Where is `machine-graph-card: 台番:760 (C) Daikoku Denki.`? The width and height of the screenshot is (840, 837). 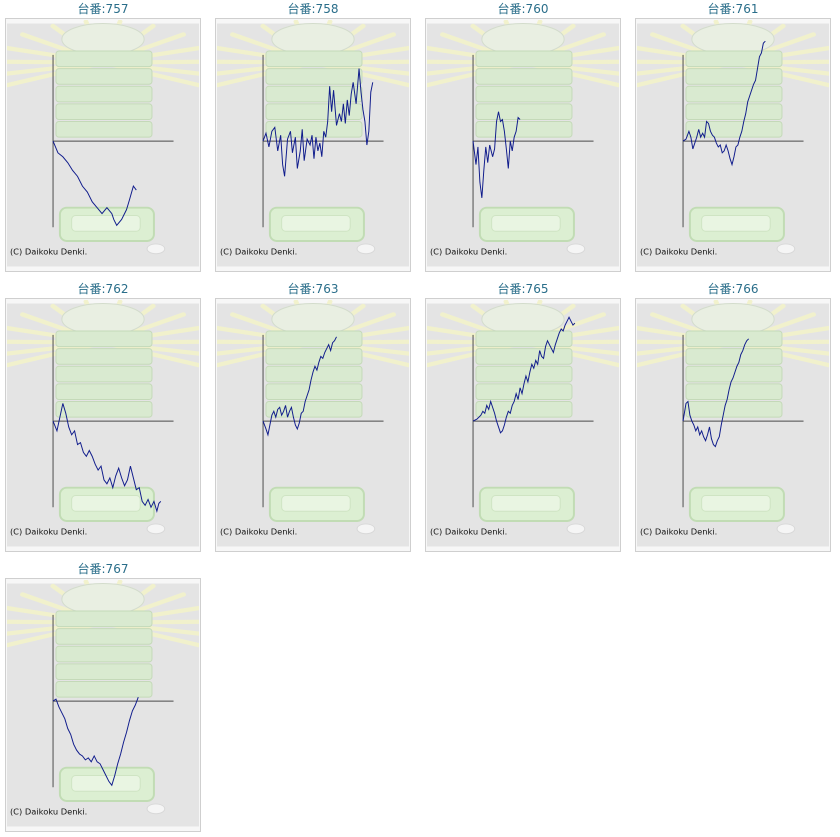
machine-graph-card: 台番:760 (C) Daikoku Denki. is located at coordinates (523, 136).